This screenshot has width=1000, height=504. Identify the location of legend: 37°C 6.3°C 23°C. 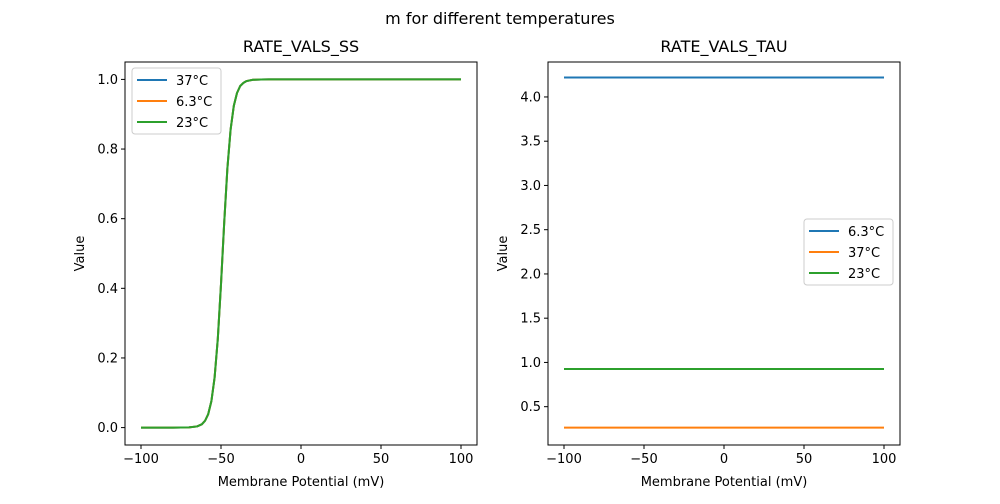
(176, 101).